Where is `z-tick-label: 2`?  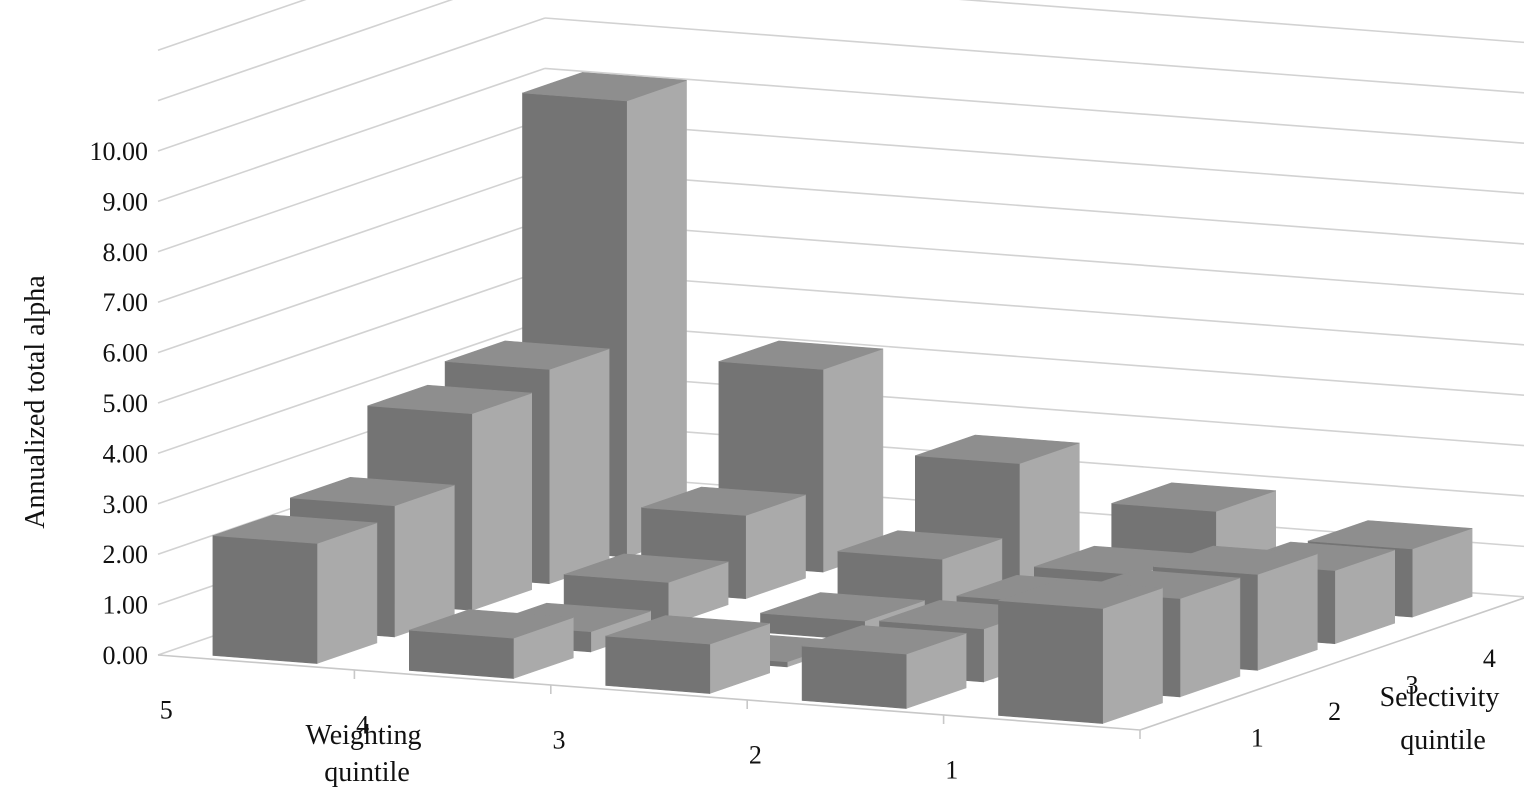
z-tick-label: 2 is located at coordinates (1334, 711).